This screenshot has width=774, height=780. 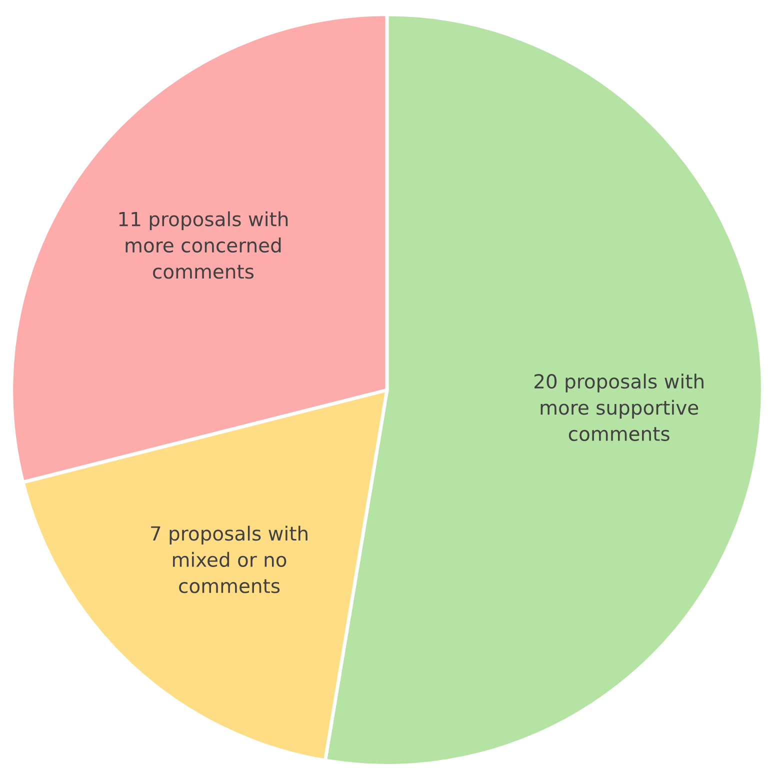 What do you see at coordinates (229, 560) in the screenshot?
I see `slice-label: 7 proposals with mixed or no comments` at bounding box center [229, 560].